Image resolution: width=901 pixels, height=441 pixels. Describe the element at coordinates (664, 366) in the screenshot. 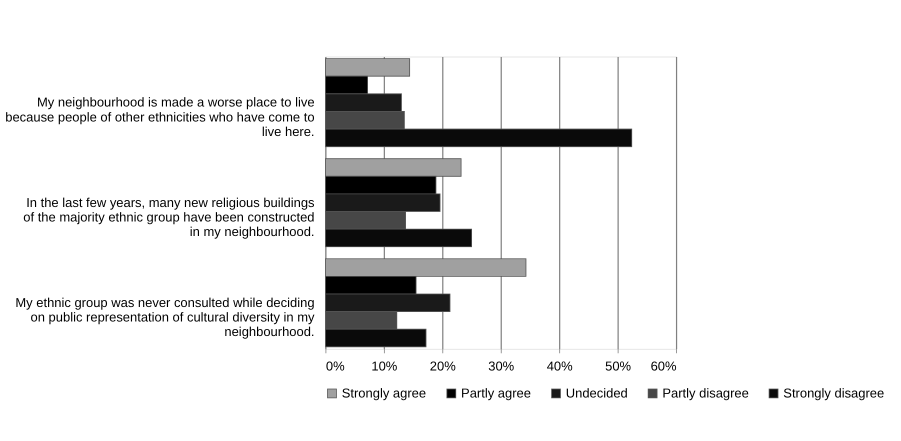

I see `x-tick-label: 60%` at that location.